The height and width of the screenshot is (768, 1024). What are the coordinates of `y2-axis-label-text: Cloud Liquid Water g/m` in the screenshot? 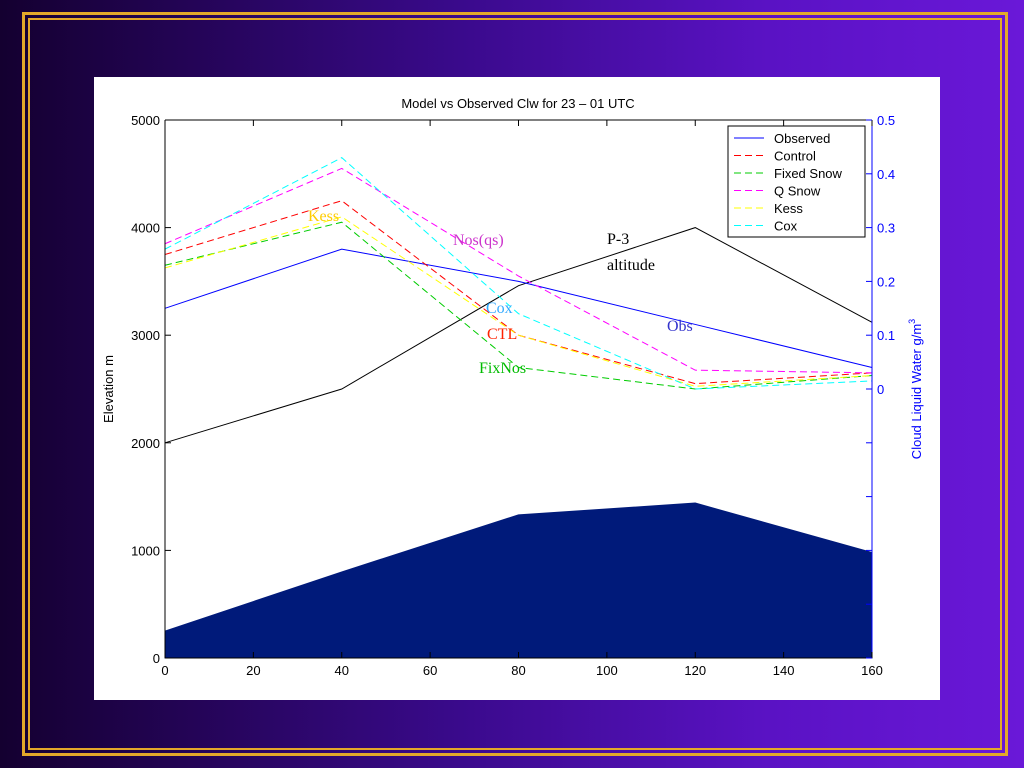 It's located at (916, 391).